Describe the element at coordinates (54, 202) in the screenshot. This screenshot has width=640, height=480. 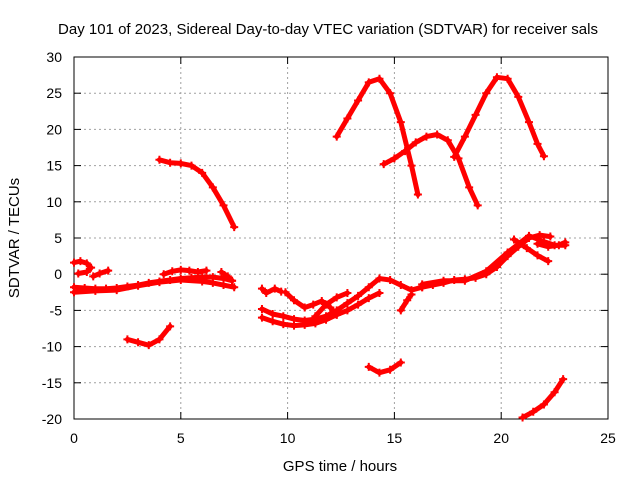
I see `y-tick-label: 10` at that location.